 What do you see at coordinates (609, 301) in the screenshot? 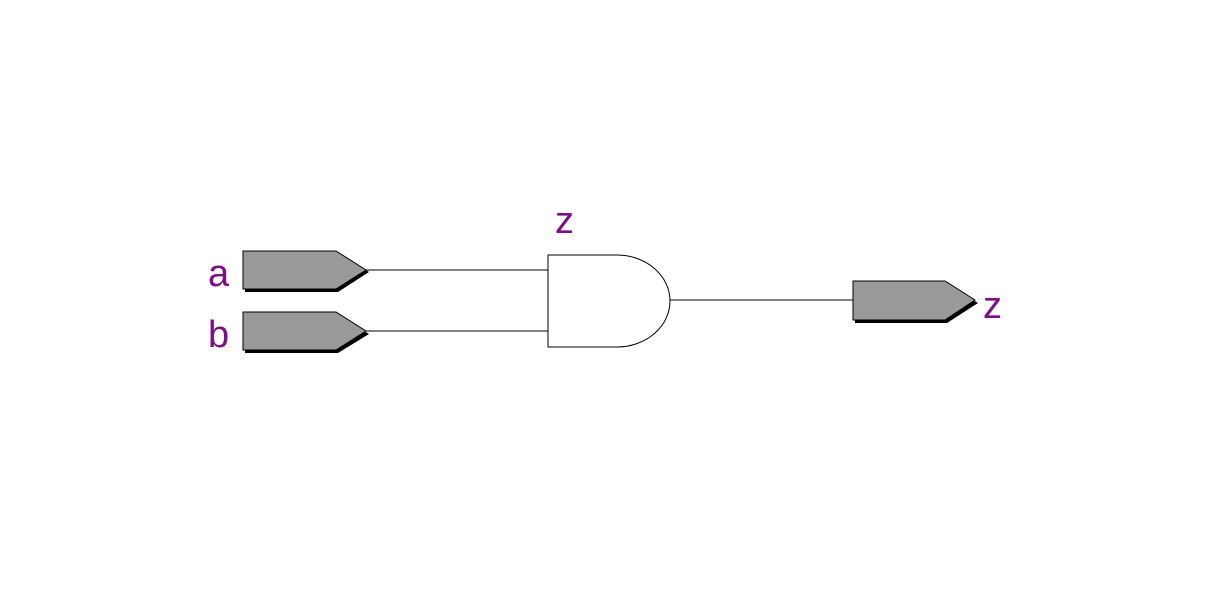
I see `and-gate` at bounding box center [609, 301].